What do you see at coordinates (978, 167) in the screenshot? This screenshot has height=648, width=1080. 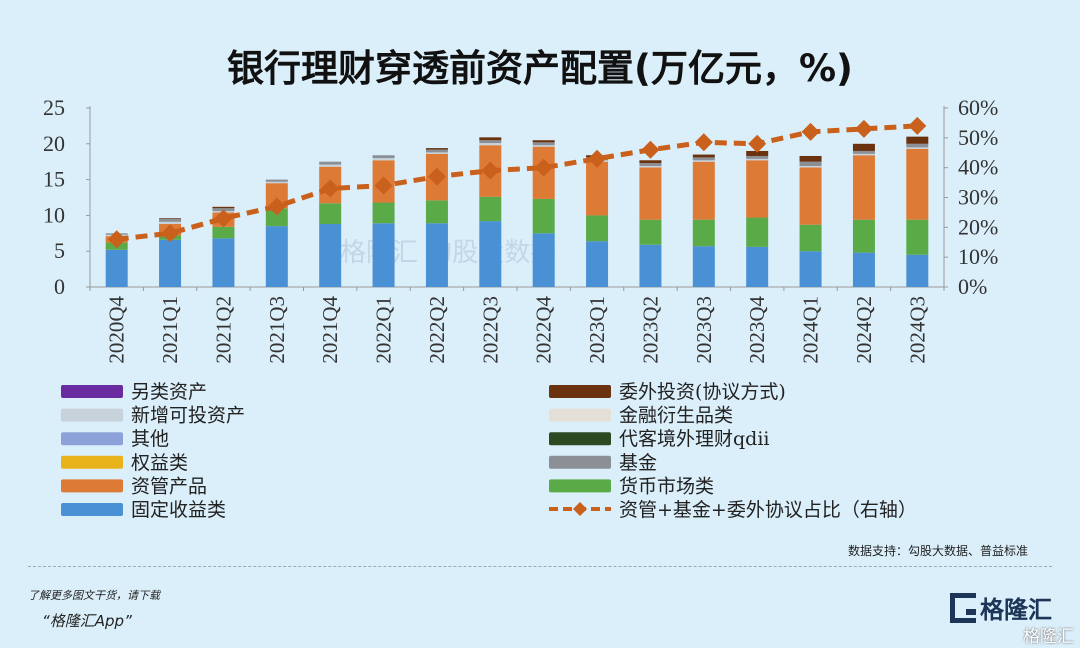 I see `y2-tick-label: 40%` at bounding box center [978, 167].